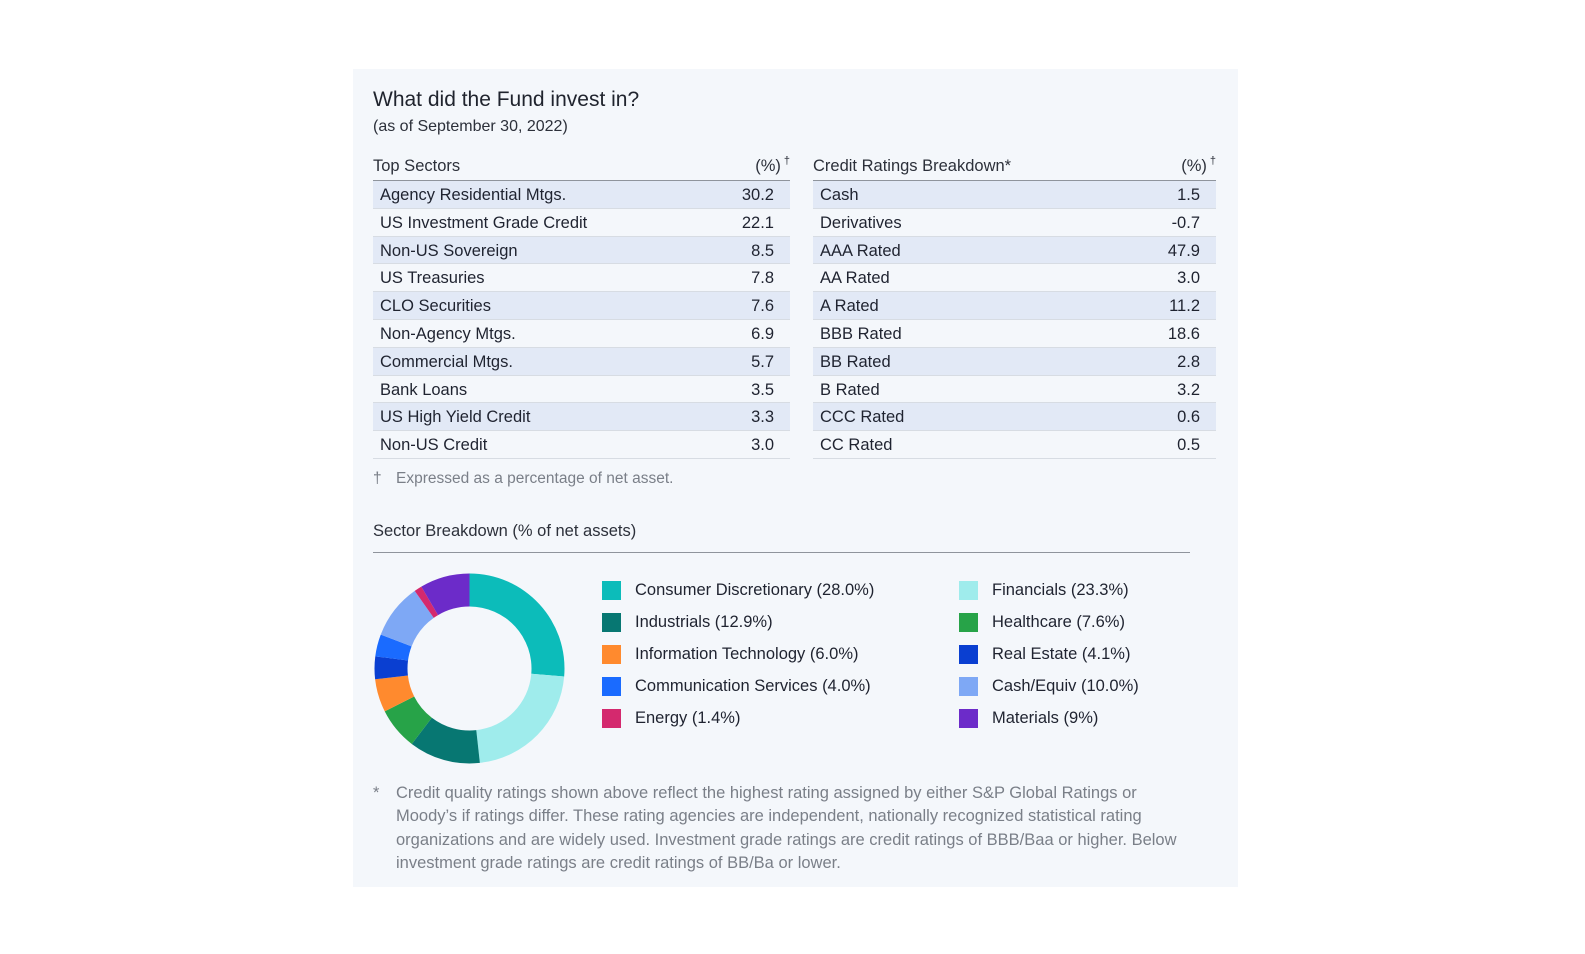  I want to click on row-label: Non-Agency Mtgs., so click(448, 333).